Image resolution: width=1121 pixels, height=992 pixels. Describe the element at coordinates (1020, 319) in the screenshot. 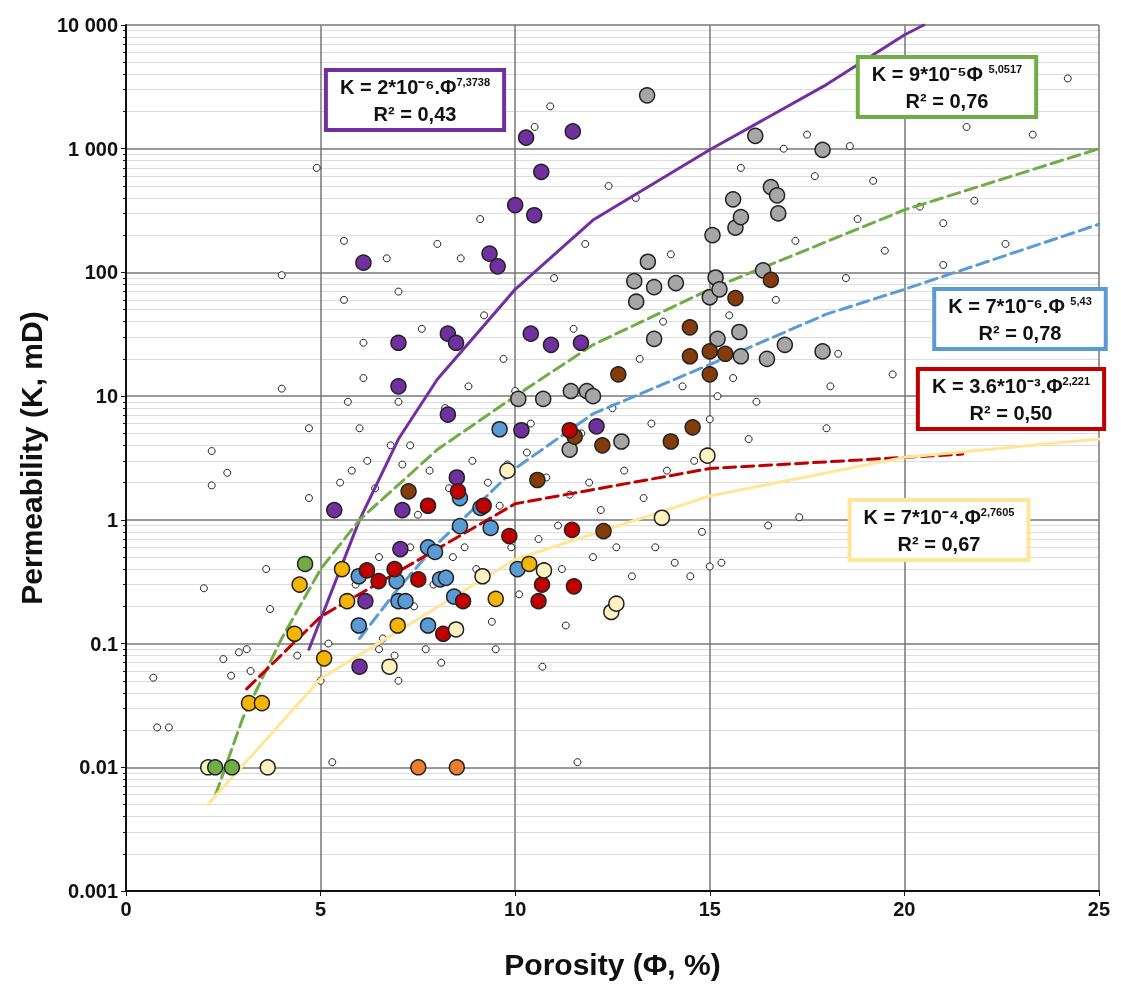

I see `text: K = 7*10⁻⁶.Φ 5,43 R² = 0,78` at that location.